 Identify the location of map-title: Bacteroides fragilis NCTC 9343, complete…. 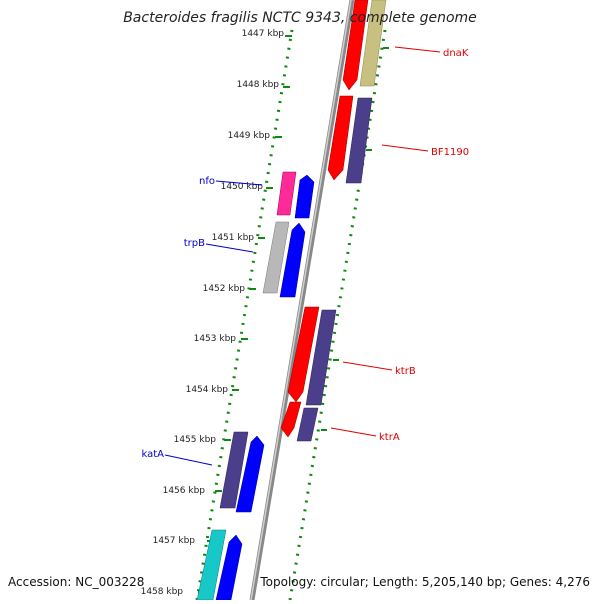
(300, 18).